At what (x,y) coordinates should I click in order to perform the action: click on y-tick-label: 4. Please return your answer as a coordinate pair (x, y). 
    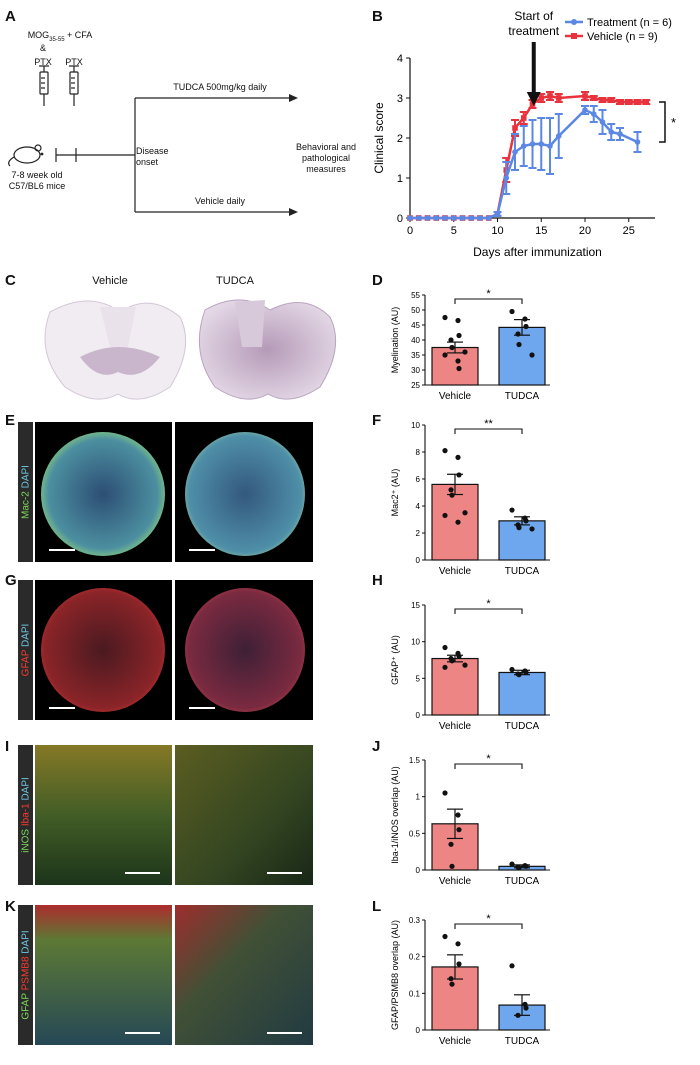
    Looking at the image, I should click on (400, 59).